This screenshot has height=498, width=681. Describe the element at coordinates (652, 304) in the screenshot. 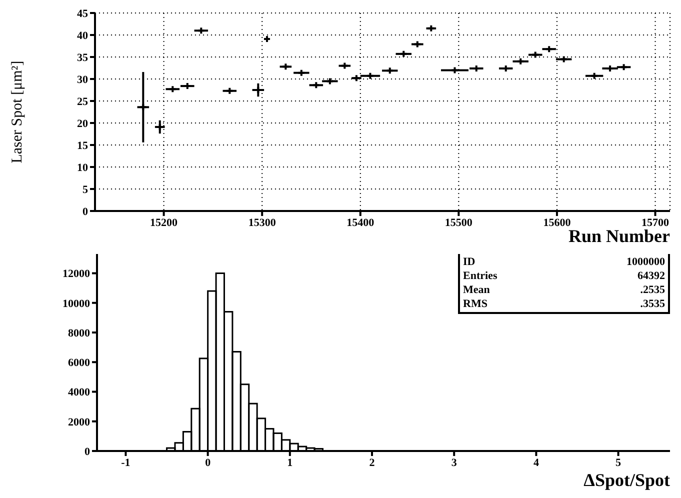

I see `annotation: .3535` at that location.